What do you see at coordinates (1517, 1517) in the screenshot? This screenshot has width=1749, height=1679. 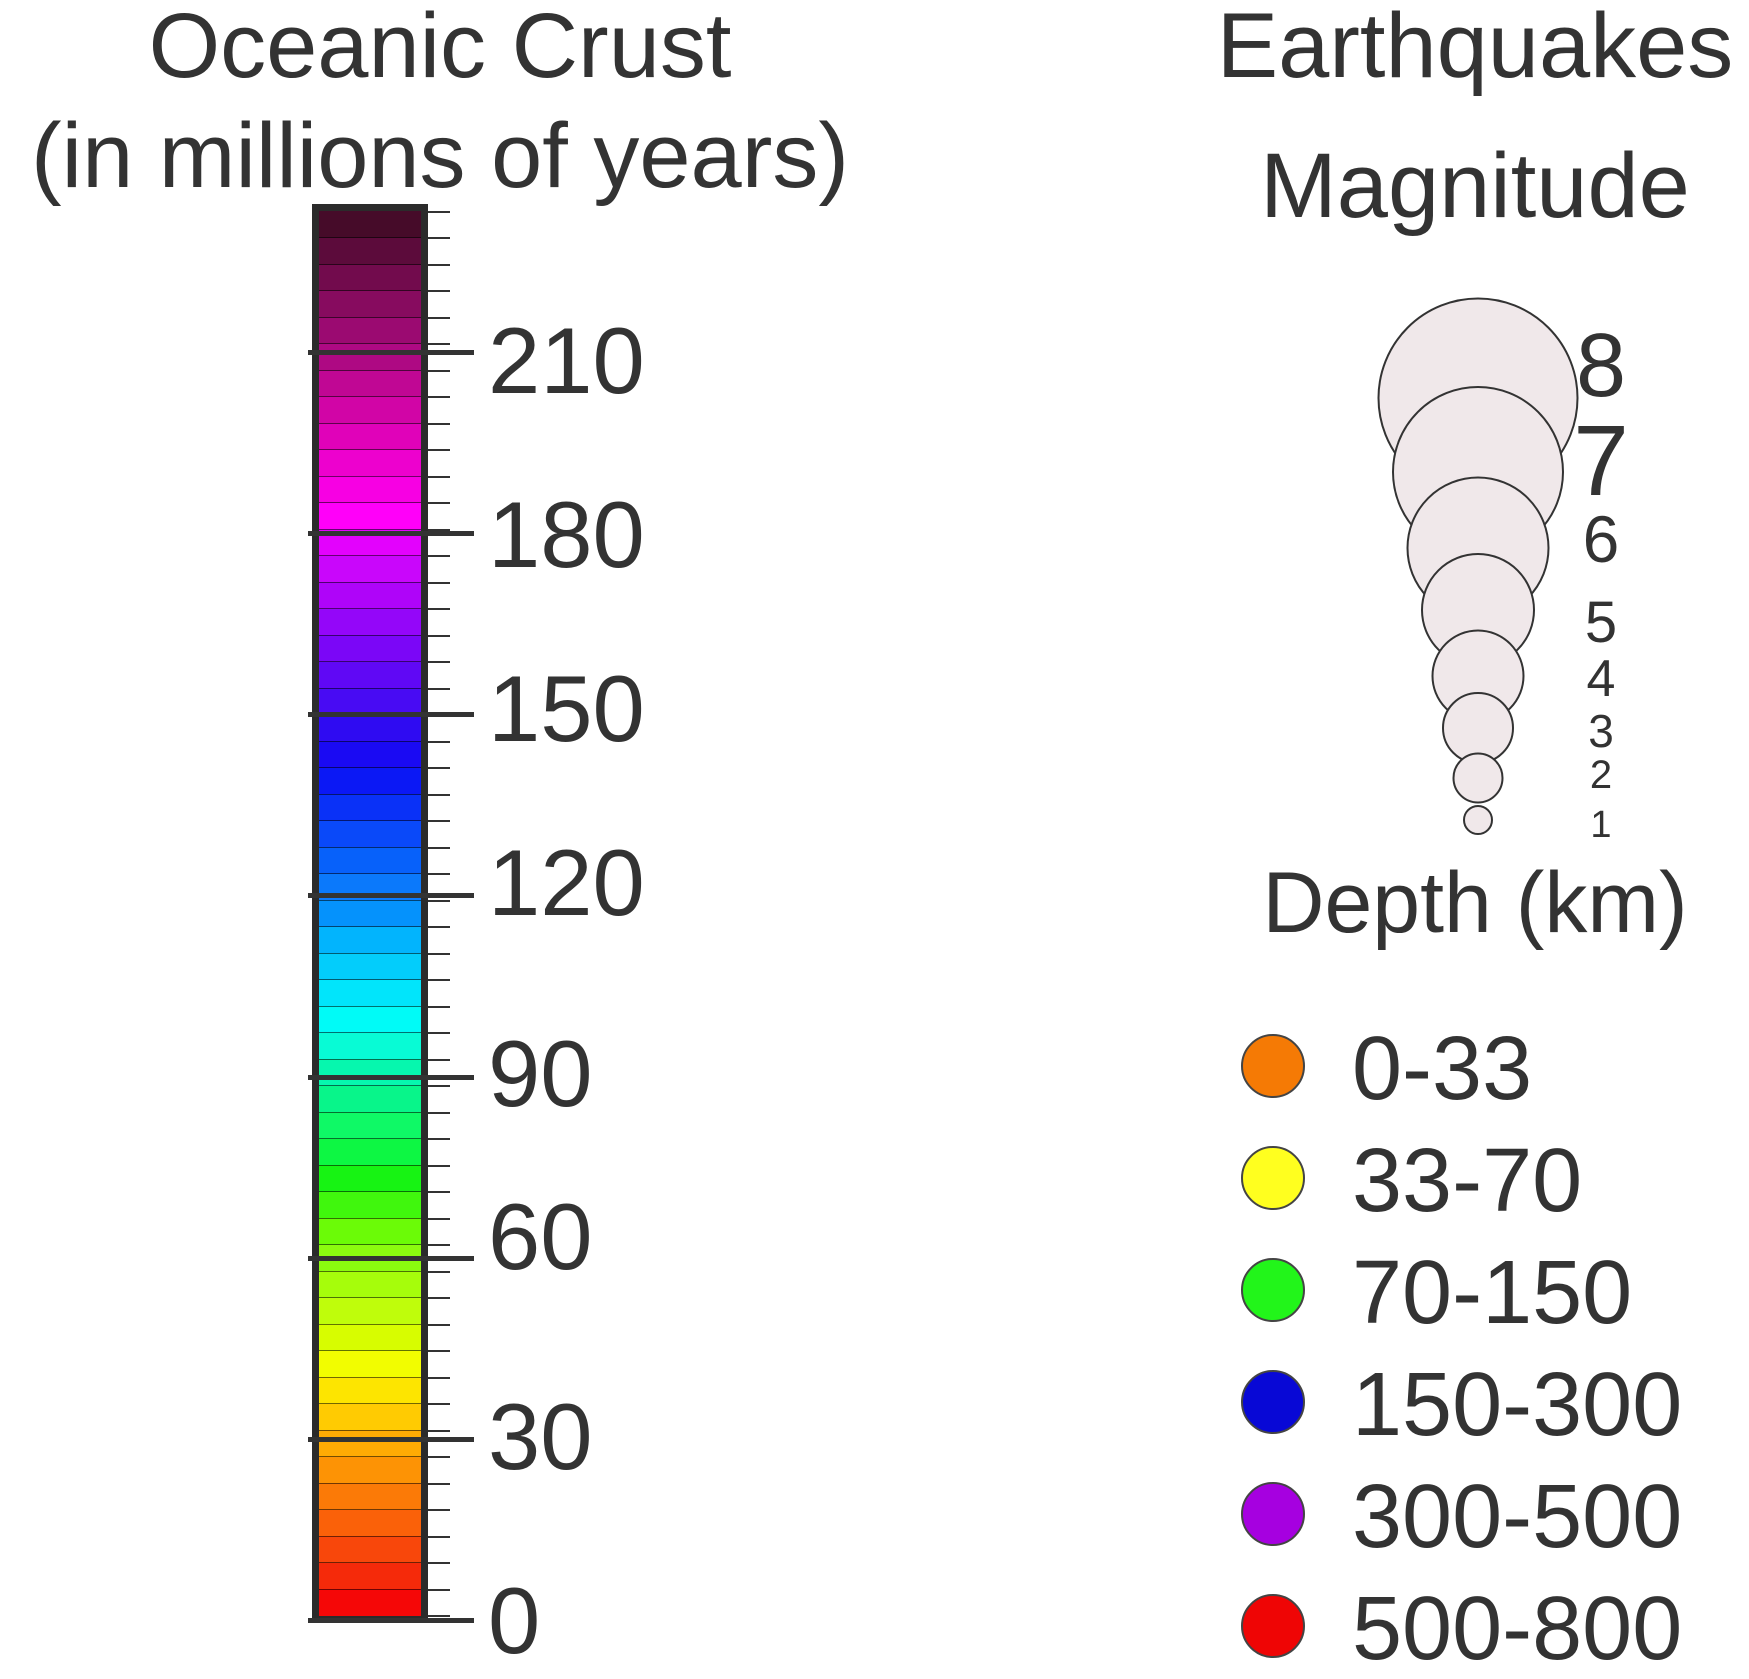 I see `depth-label-300-500: 300-500` at bounding box center [1517, 1517].